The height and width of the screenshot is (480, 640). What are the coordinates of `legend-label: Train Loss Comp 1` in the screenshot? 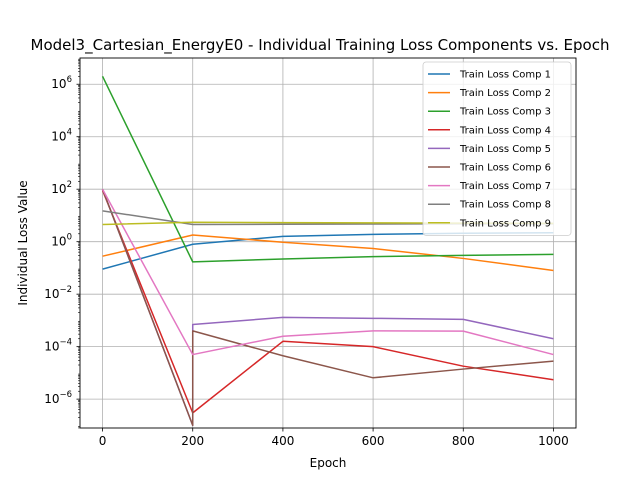 It's located at (505, 75).